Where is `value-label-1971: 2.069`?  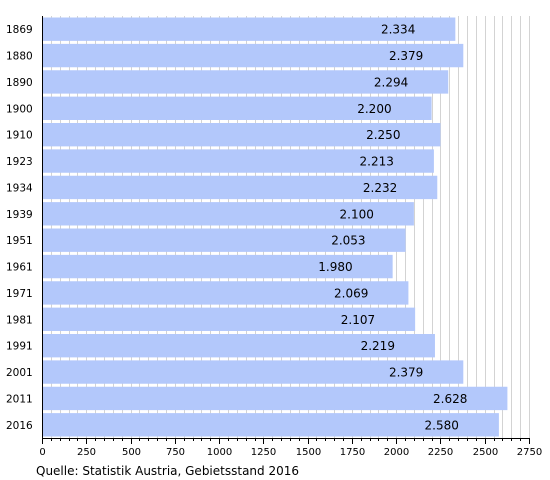 value-label-1971: 2.069 is located at coordinates (351, 293).